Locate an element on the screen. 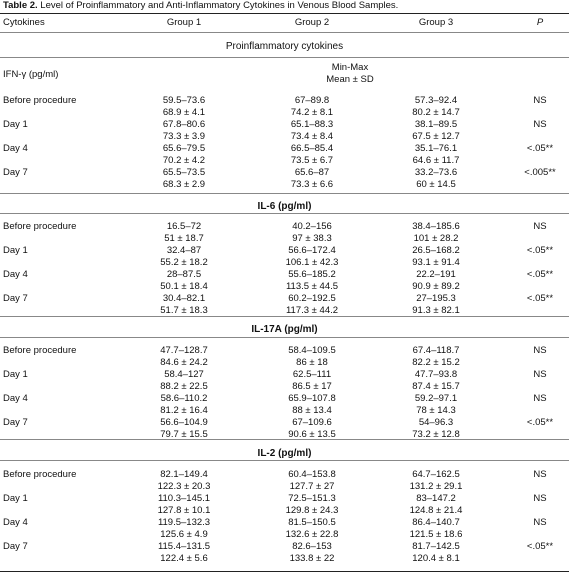 This screenshot has height=574, width=569. cell-g2-mean: 106.1 ± 42.3 is located at coordinates (312, 262).